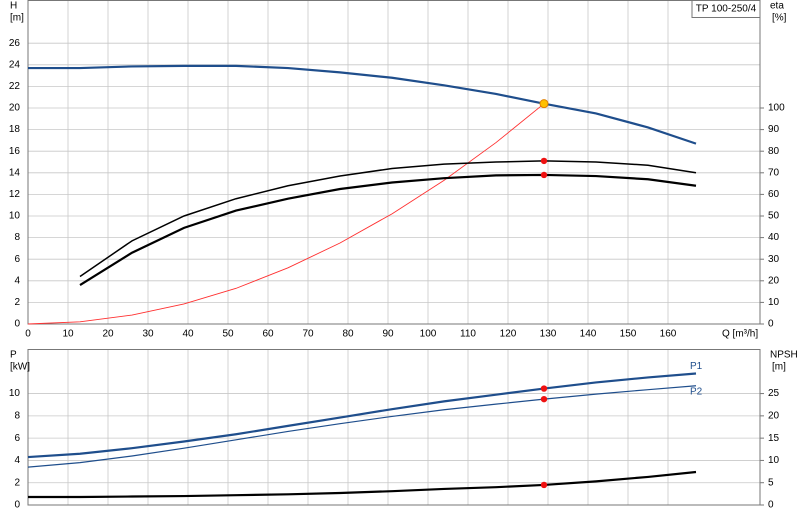 The width and height of the screenshot is (800, 520). I want to click on y2-tick-label: 60, so click(774, 194).